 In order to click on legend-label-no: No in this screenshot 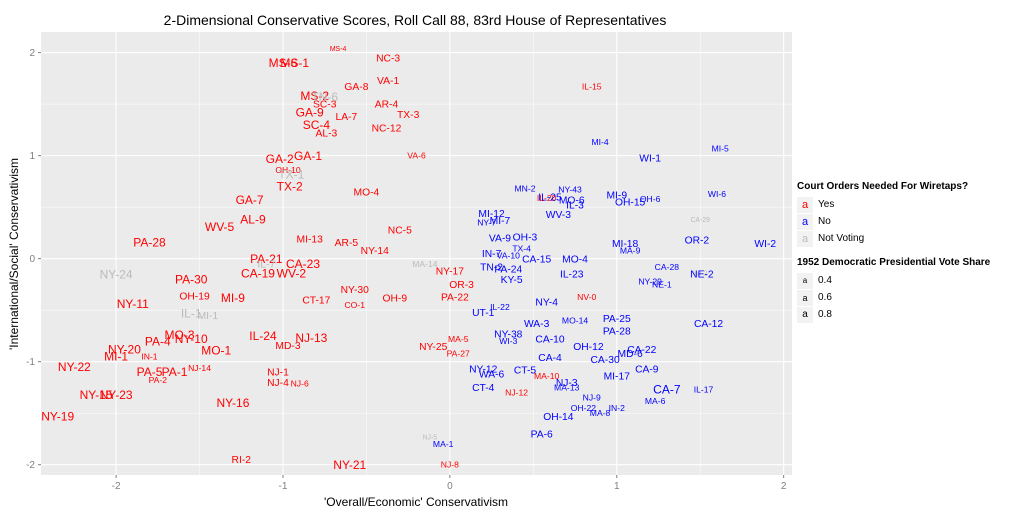, I will do `click(824, 221)`.